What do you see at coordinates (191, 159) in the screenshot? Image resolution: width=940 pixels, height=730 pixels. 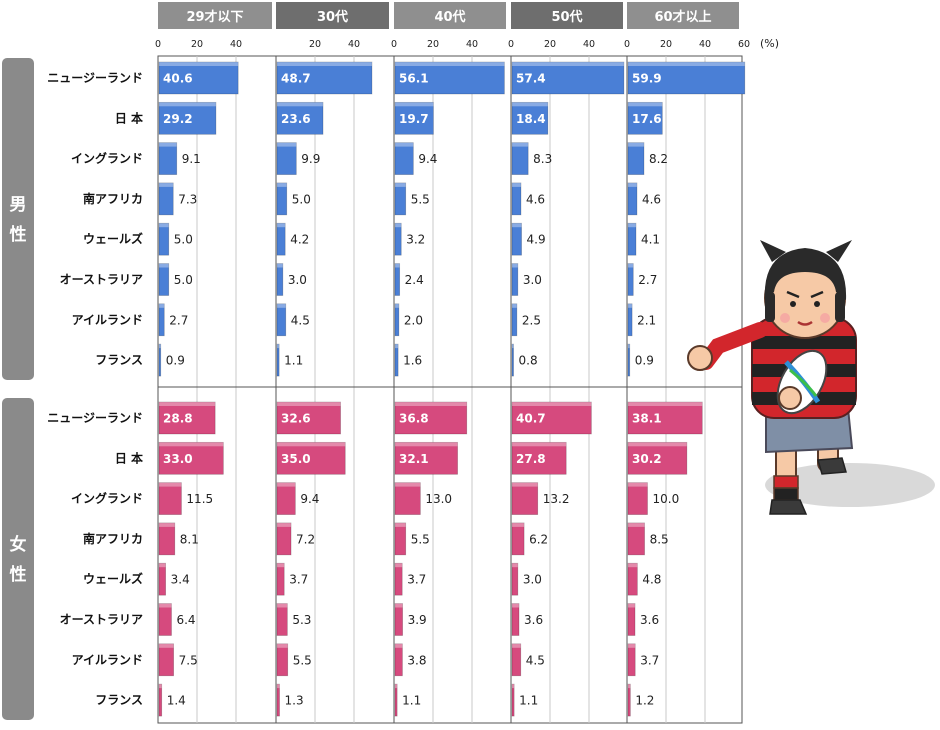 I see `data-label: 9.1` at bounding box center [191, 159].